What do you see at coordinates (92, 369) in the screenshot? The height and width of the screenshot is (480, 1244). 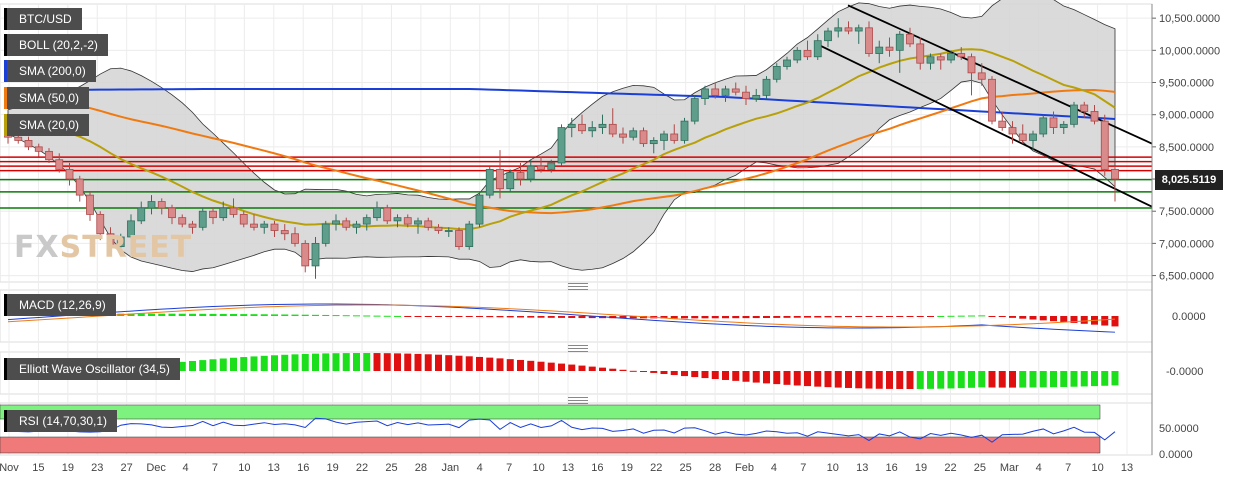 I see `ewo-label: Elliott Wave Oscillator (34,5)` at bounding box center [92, 369].